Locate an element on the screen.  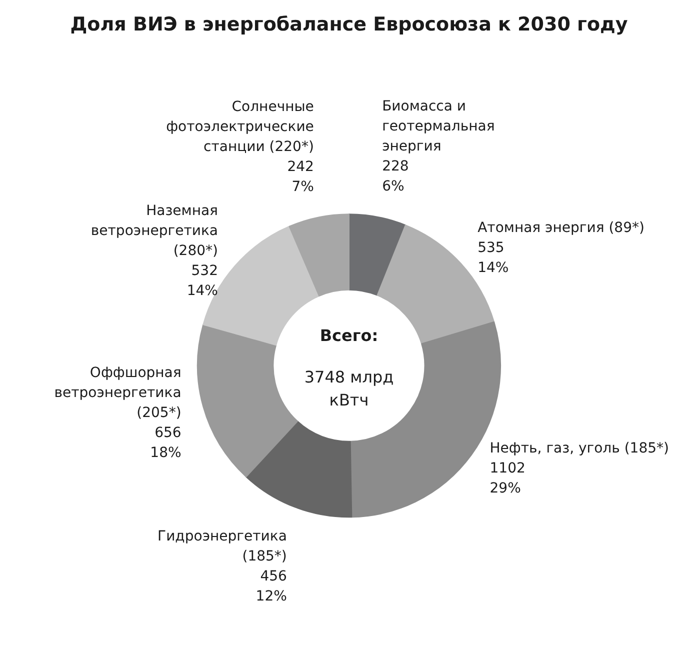
slice-label: Гидроэнергетика (185*) is located at coordinates (222, 546).